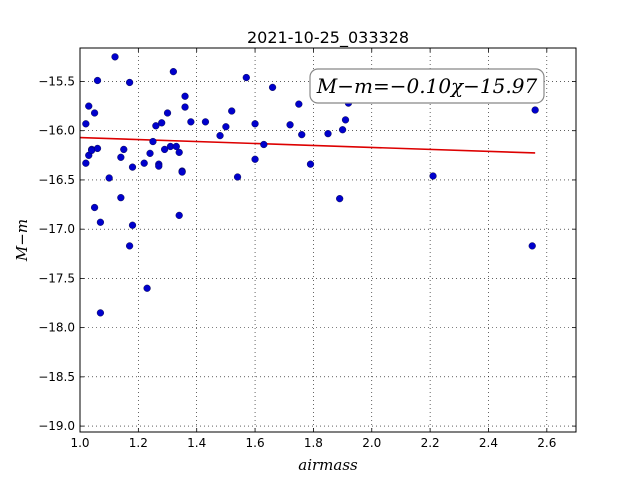 The width and height of the screenshot is (640, 480). Describe the element at coordinates (56, 81) in the screenshot. I see `y-tick-label: −15.5` at that location.